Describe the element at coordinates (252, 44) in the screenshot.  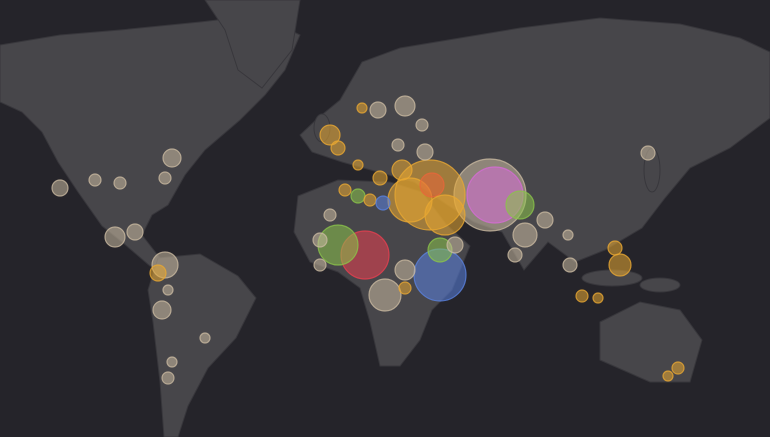
I see `greenland` at that location.